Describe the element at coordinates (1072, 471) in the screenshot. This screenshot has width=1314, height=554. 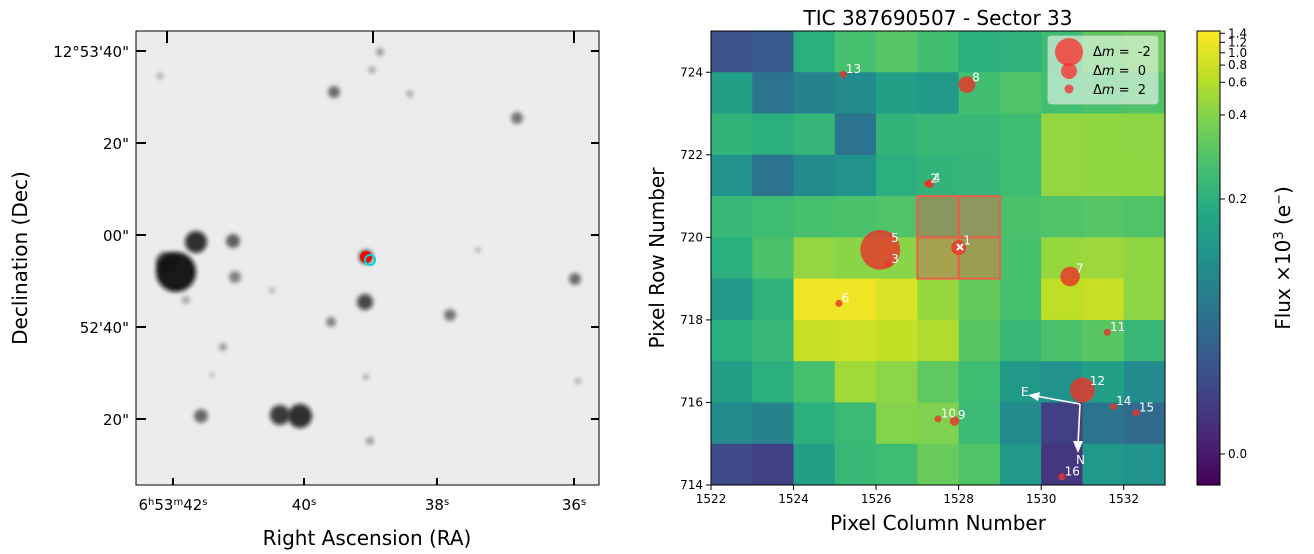
I see `star-label-16: 16` at that location.